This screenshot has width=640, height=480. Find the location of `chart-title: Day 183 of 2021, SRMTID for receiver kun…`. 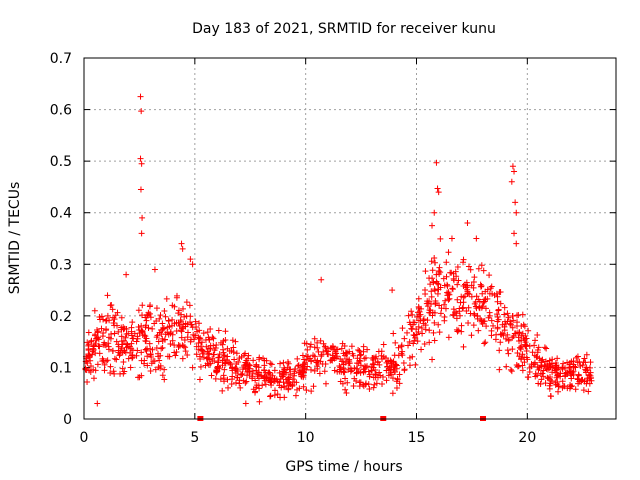

chart-title: Day 183 of 2021, SRMTID for receiver kun… is located at coordinates (344, 29).